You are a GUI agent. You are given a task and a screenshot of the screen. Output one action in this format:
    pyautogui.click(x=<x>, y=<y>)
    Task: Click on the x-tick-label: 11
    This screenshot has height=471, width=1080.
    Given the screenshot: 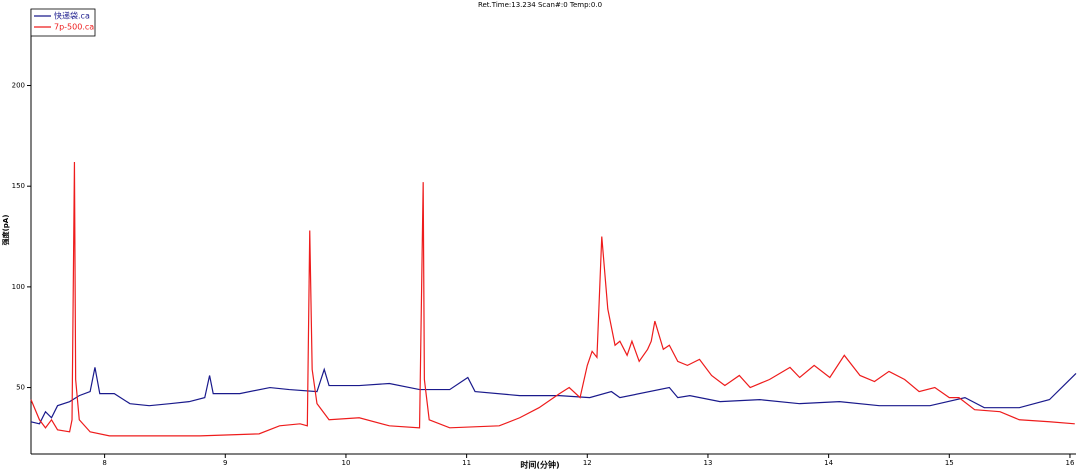 What is the action you would take?
    pyautogui.click(x=466, y=463)
    